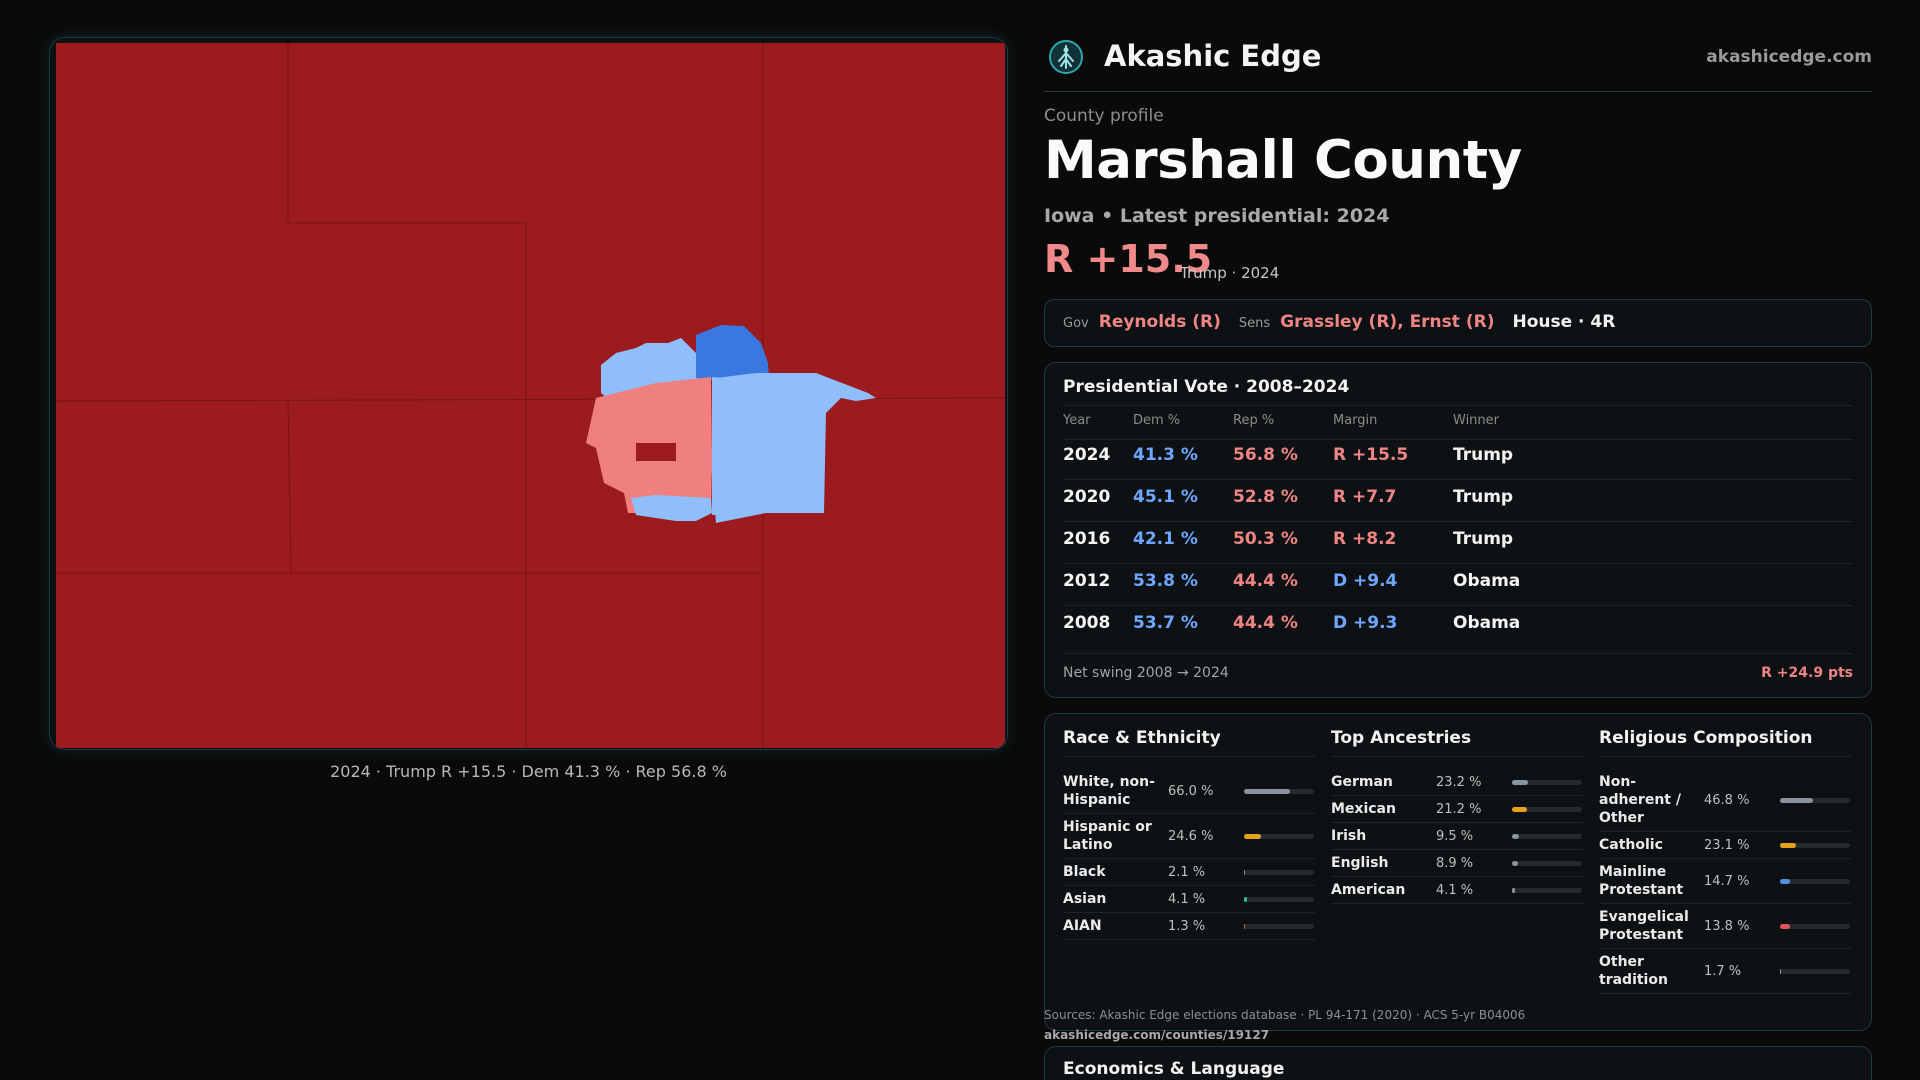 The image size is (1920, 1080). I want to click on race-value: 1.3 %, so click(1187, 926).